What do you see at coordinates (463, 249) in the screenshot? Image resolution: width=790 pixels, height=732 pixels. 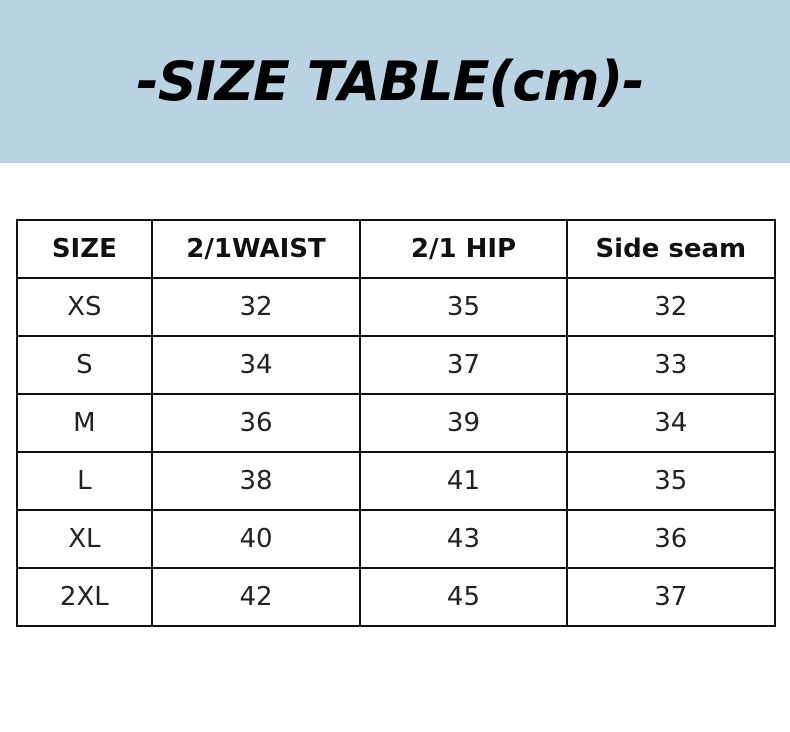 I see `header-hip: 2/1 HIP` at bounding box center [463, 249].